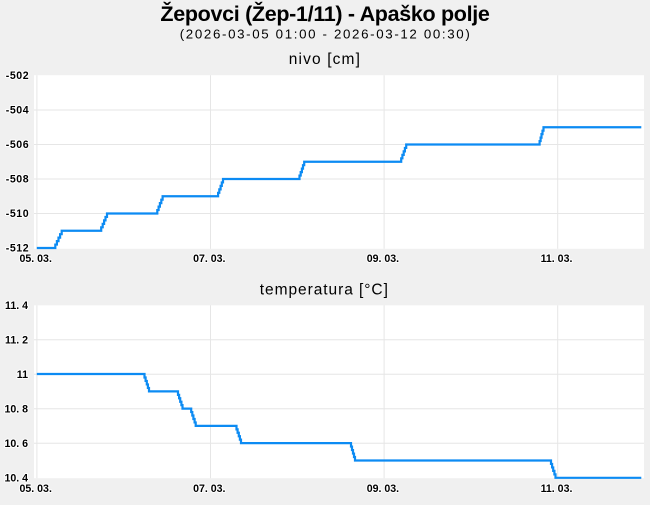 This screenshot has height=505, width=650. Describe the element at coordinates (16, 341) in the screenshot. I see `svg-text: 11. 2` at that location.